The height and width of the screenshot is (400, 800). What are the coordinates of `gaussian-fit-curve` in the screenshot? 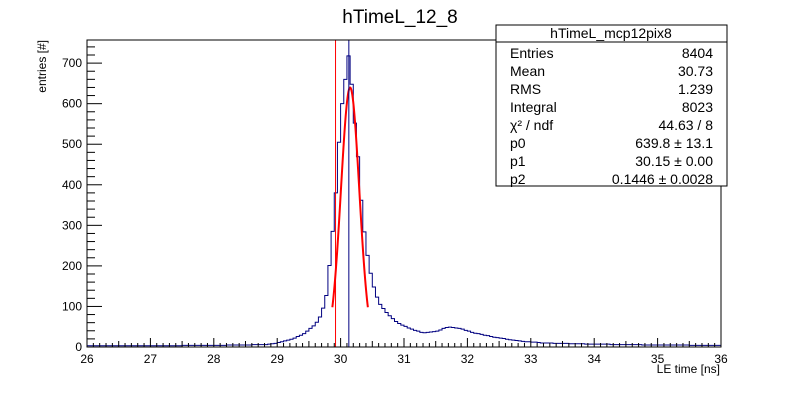 It's located at (350, 197).